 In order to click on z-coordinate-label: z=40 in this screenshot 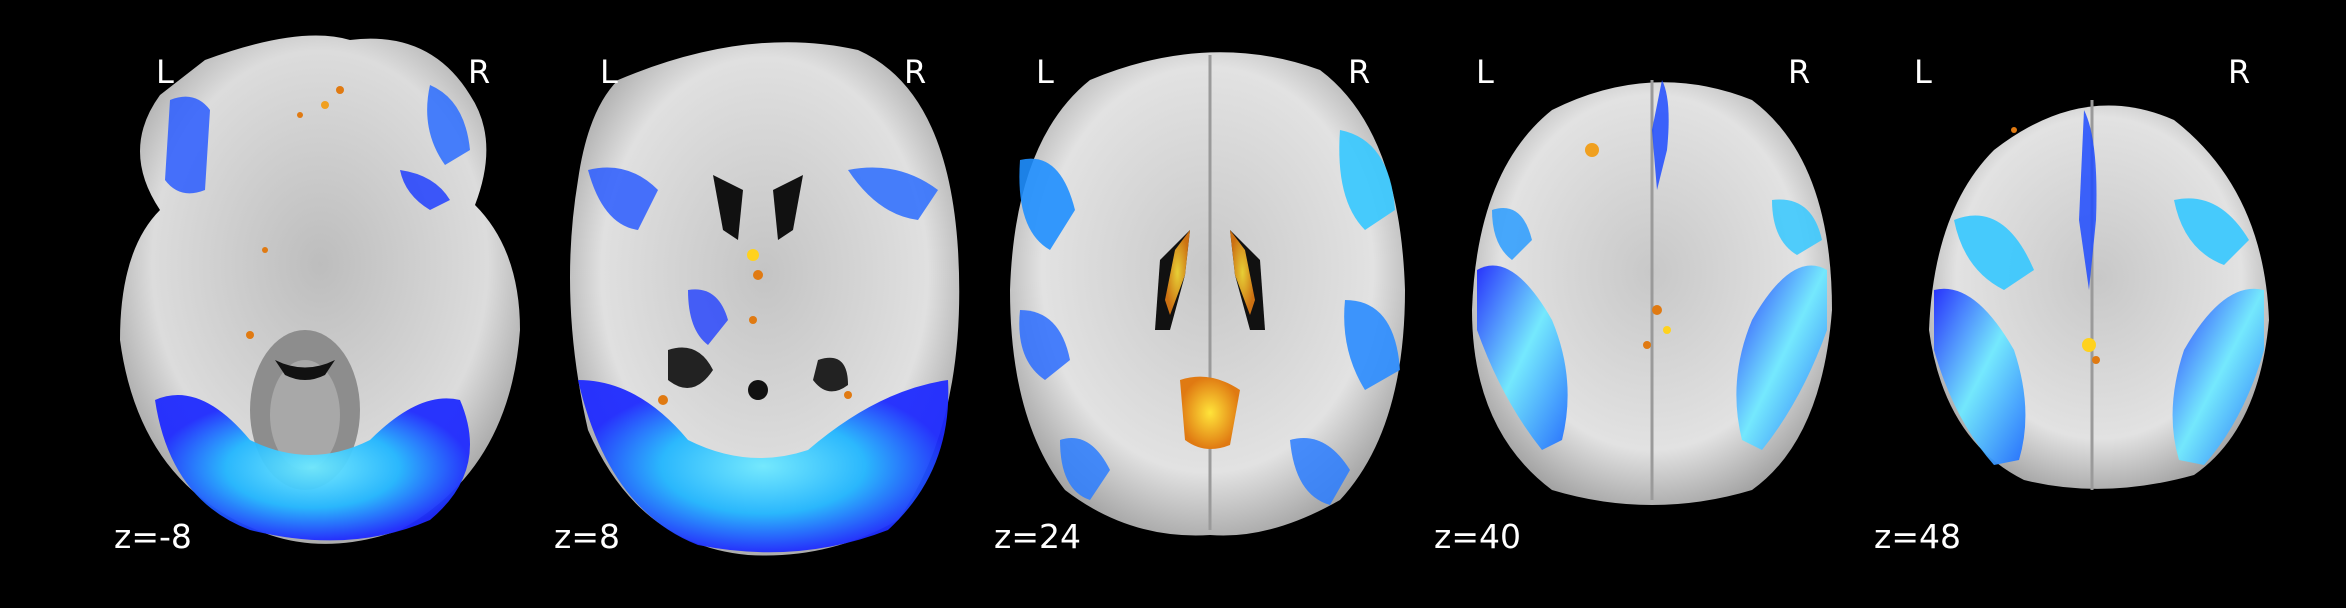, I will do `click(1477, 536)`.